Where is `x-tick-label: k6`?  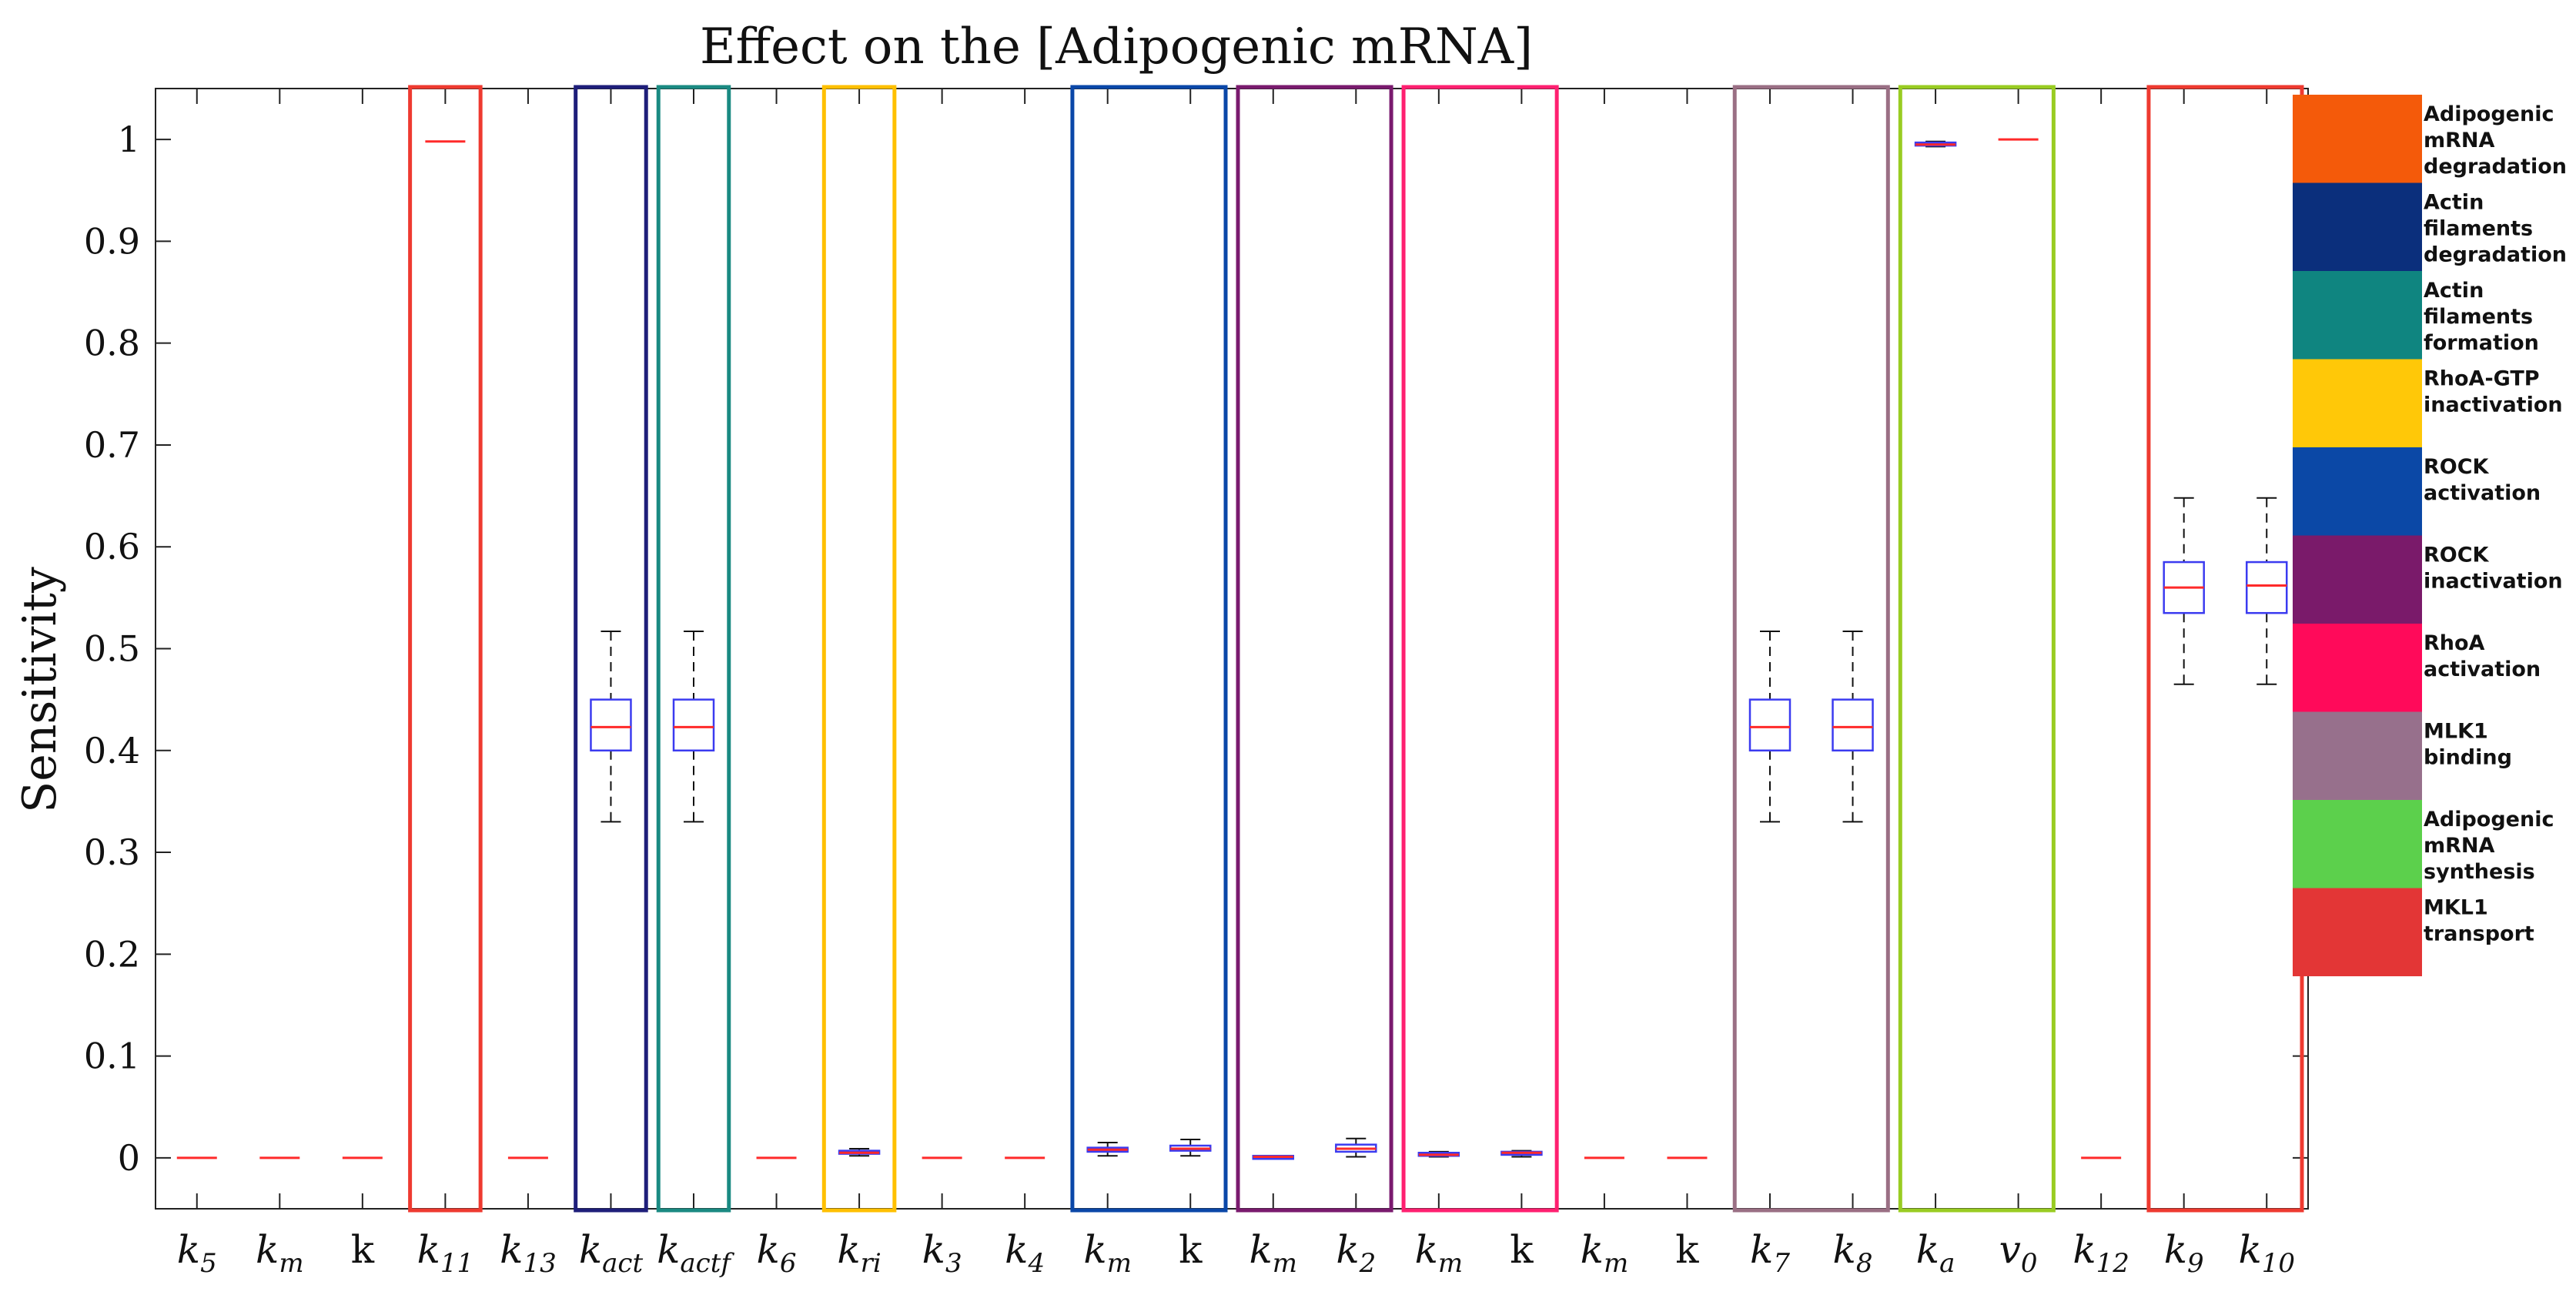 x-tick-label: k6 is located at coordinates (777, 1253).